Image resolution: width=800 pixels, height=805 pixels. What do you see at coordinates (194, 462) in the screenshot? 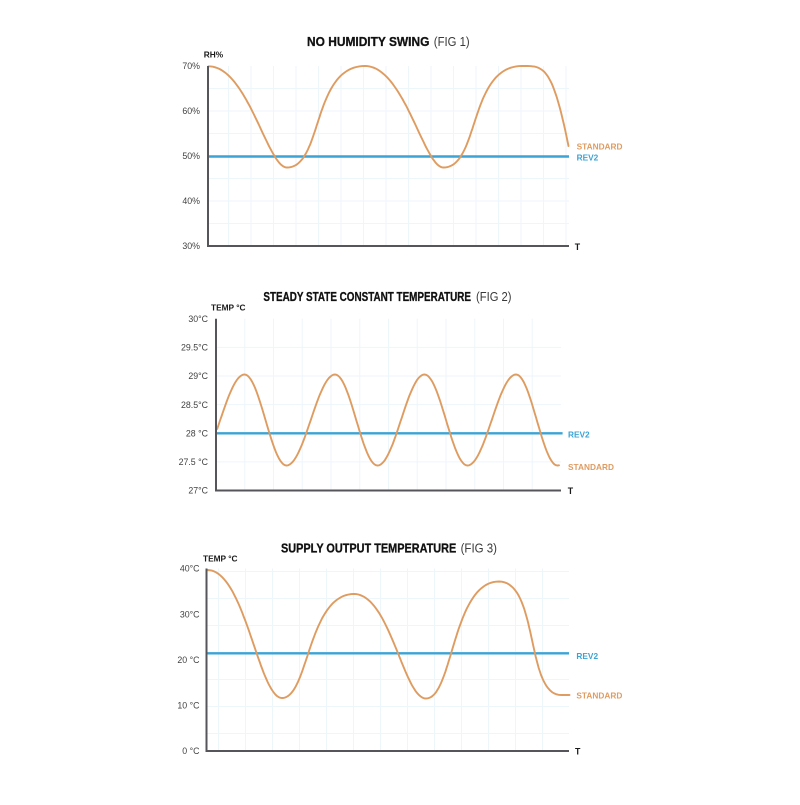
I see `svg-text: 27.5 °C` at bounding box center [194, 462].